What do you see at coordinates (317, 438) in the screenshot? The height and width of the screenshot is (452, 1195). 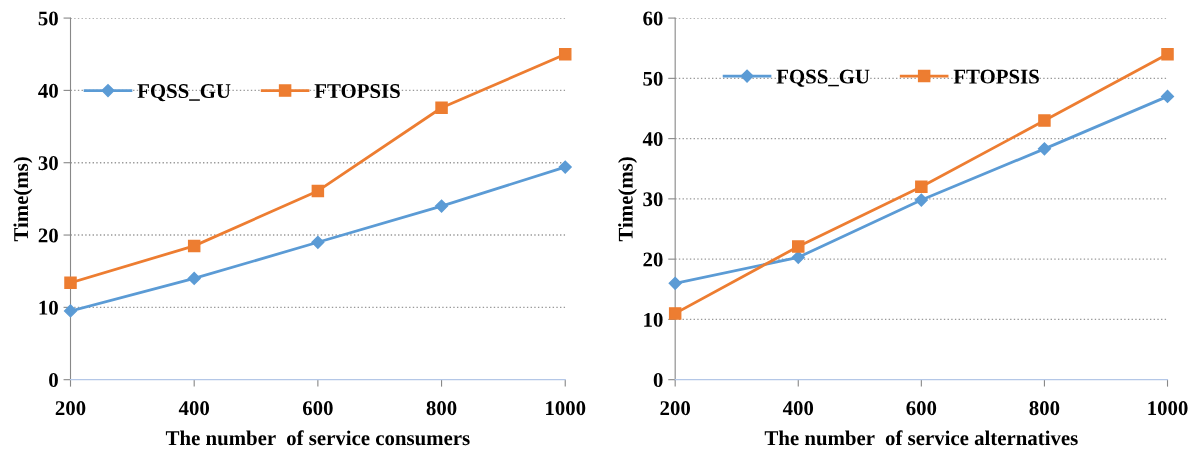 I see `x-axis-title: The number of service consumers` at bounding box center [317, 438].